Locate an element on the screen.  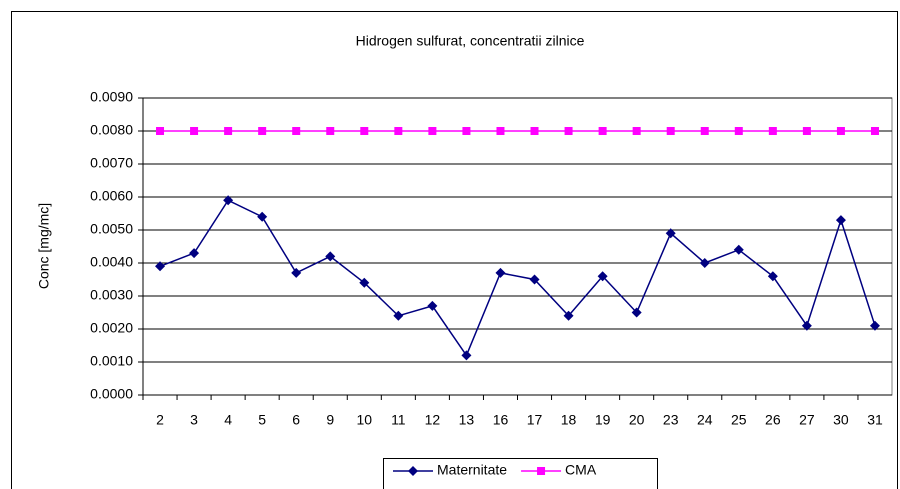
x-tick-label: 12 is located at coordinates (433, 420).